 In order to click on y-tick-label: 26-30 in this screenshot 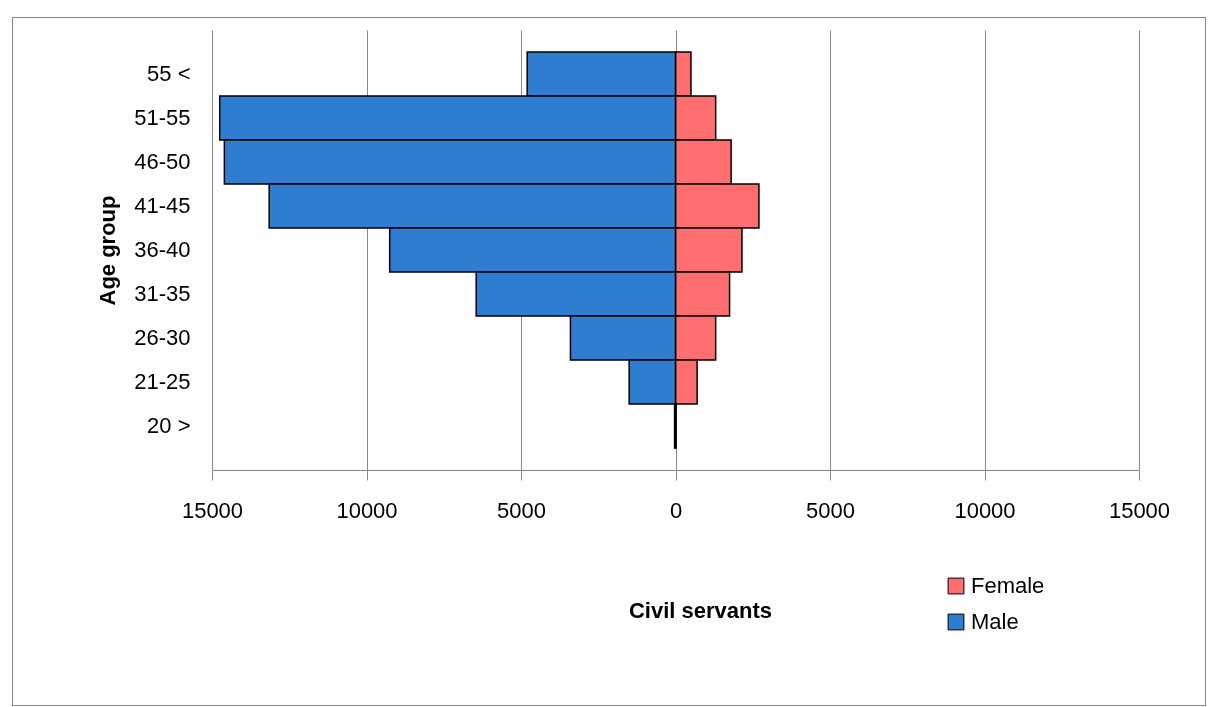, I will do `click(162, 337)`.